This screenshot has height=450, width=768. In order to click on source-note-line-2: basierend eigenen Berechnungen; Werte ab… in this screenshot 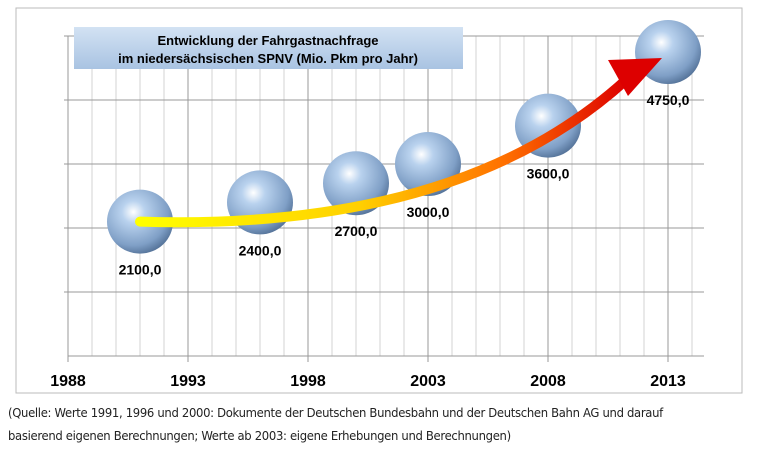, I will do `click(259, 435)`.